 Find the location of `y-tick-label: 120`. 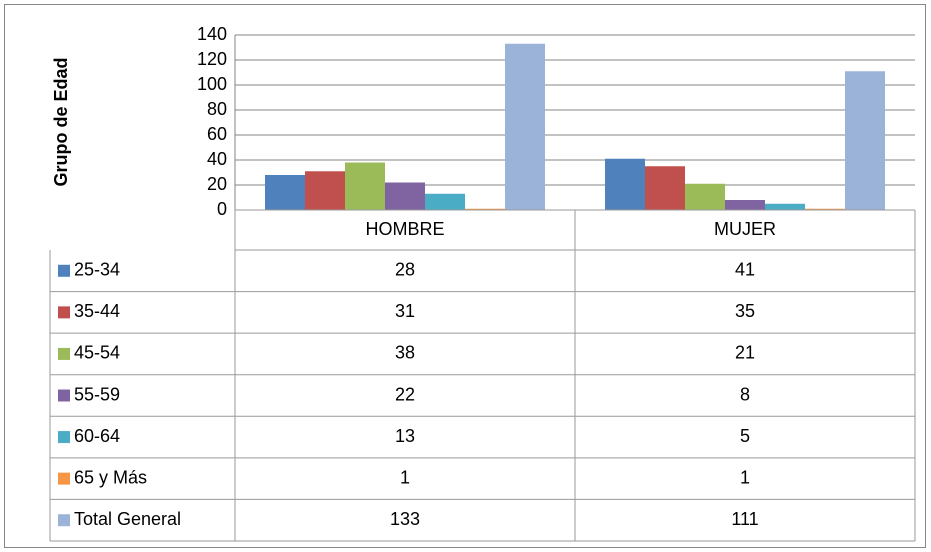

y-tick-label: 120 is located at coordinates (212, 59).